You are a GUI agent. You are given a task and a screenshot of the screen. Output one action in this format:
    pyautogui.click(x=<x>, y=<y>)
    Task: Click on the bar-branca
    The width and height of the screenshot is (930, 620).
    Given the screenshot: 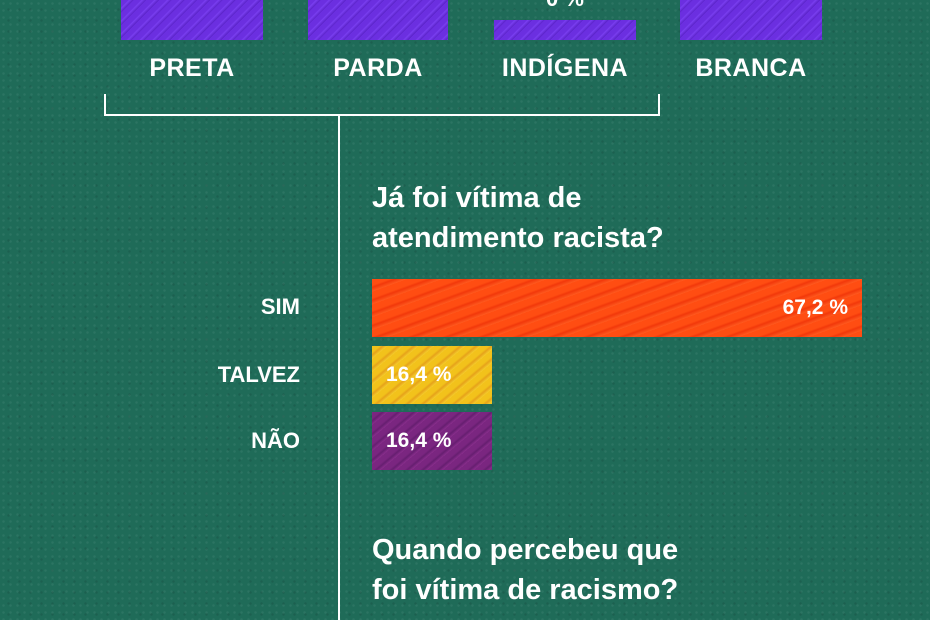 What is the action you would take?
    pyautogui.click(x=751, y=20)
    